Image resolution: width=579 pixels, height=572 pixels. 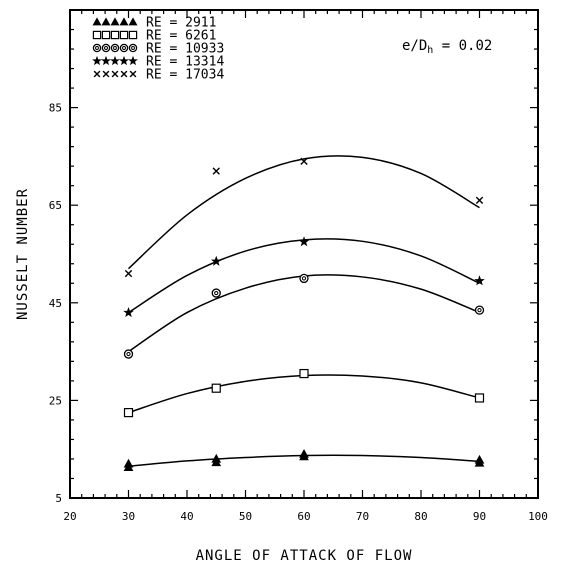 What do you see at coordinates (362, 516) in the screenshot?
I see `x-tick-label: 70` at bounding box center [362, 516].